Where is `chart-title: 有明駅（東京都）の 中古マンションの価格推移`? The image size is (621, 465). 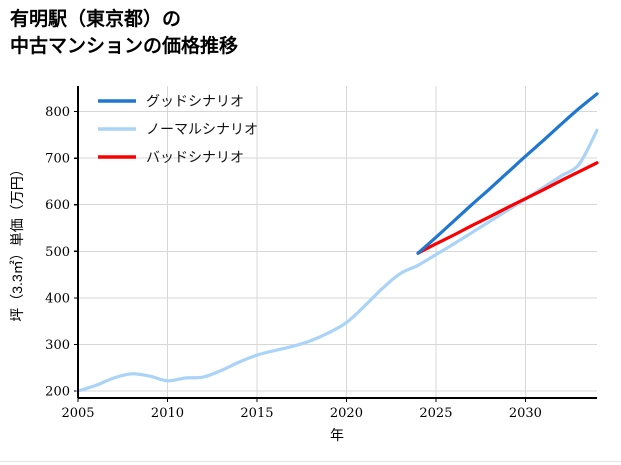
chart-title: 有明駅（東京都）の 中古マンションの価格推移 is located at coordinates (310, 33).